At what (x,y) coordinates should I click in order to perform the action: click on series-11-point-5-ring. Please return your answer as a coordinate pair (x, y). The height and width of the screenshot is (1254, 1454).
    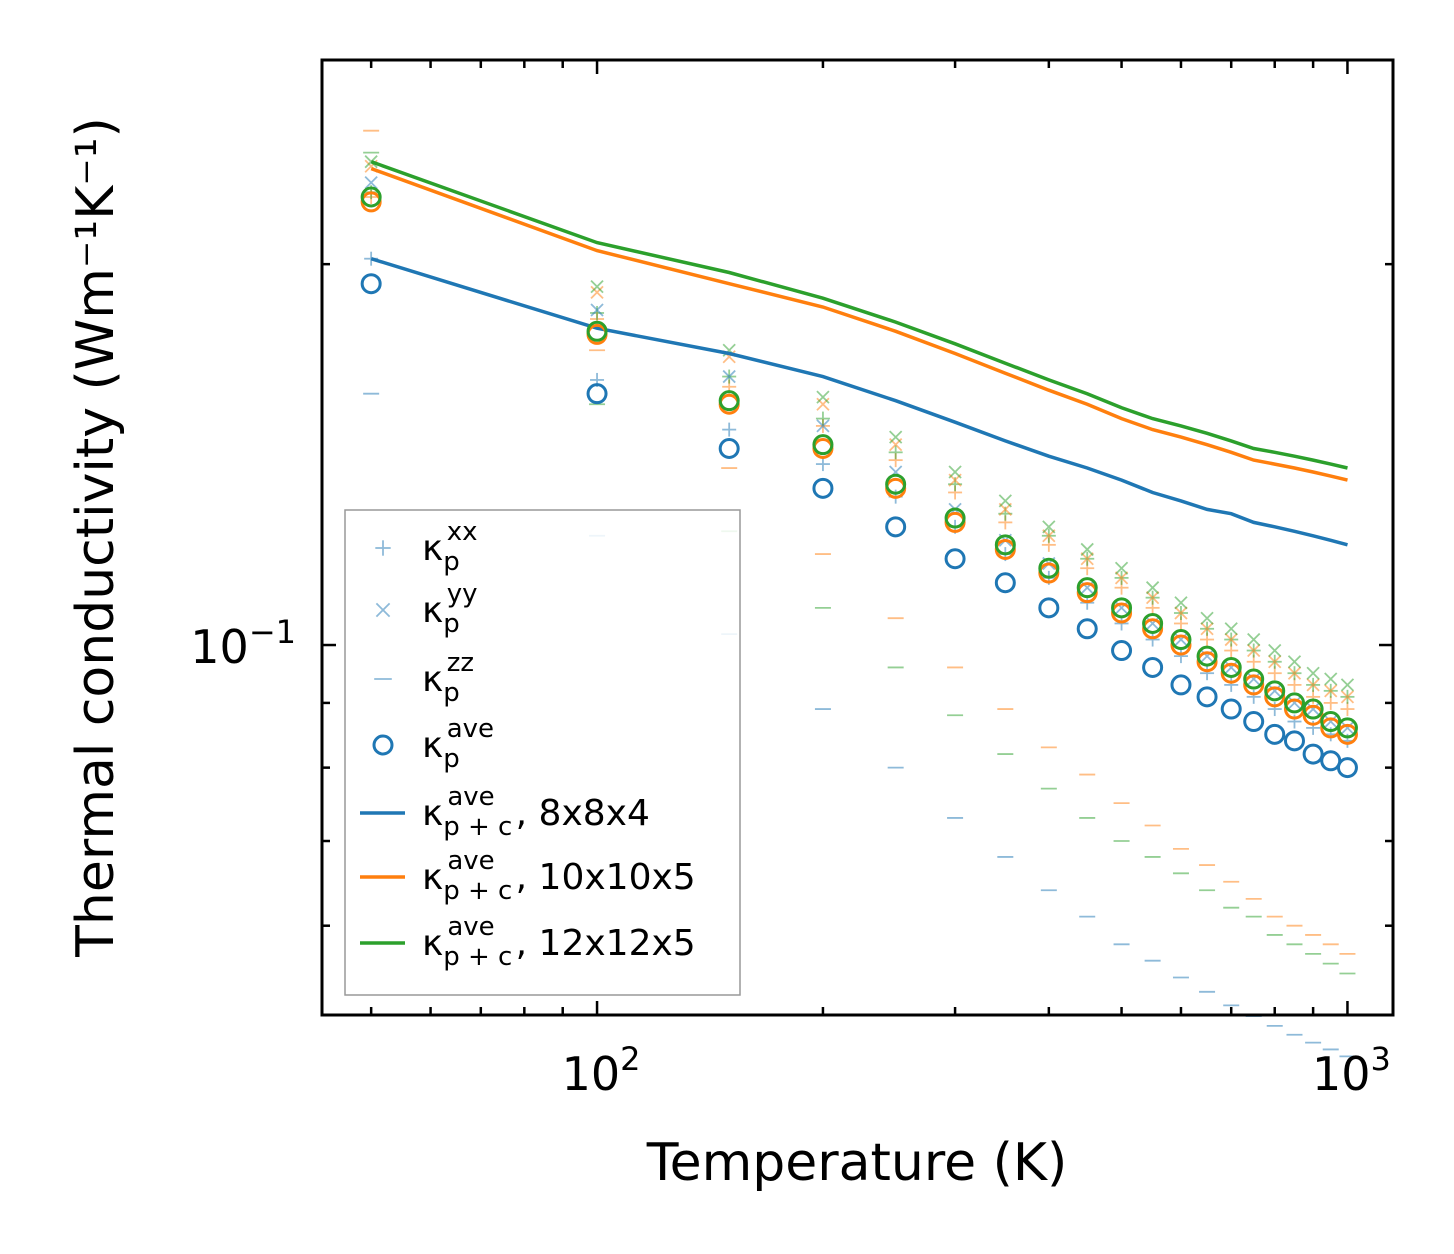
    Looking at the image, I should click on (955, 518).